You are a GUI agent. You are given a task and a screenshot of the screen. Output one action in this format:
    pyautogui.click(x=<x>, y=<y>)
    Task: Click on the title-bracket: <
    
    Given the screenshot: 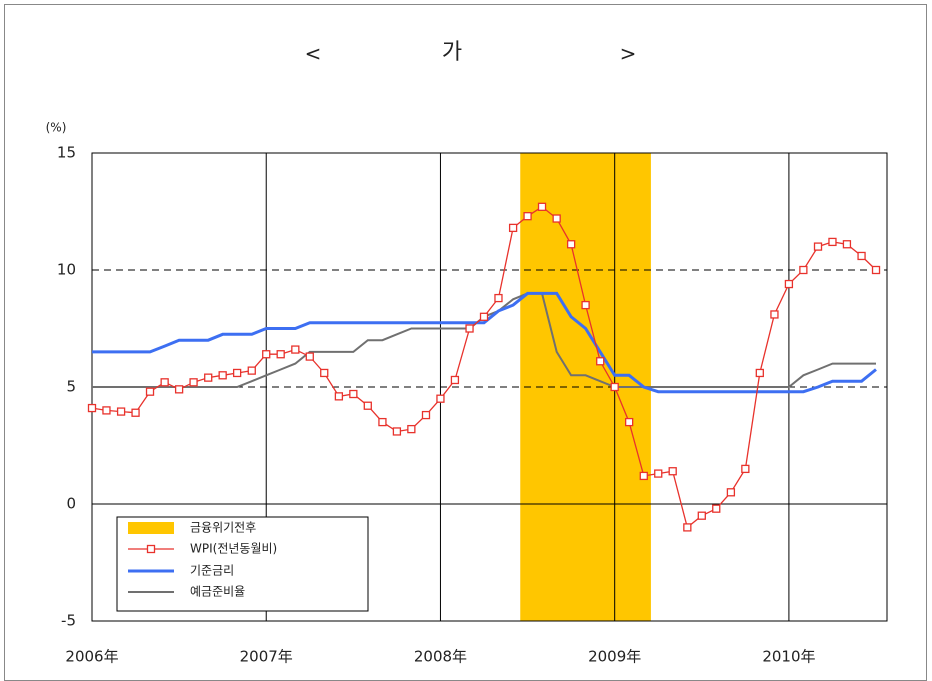 What is the action you would take?
    pyautogui.click(x=313, y=54)
    